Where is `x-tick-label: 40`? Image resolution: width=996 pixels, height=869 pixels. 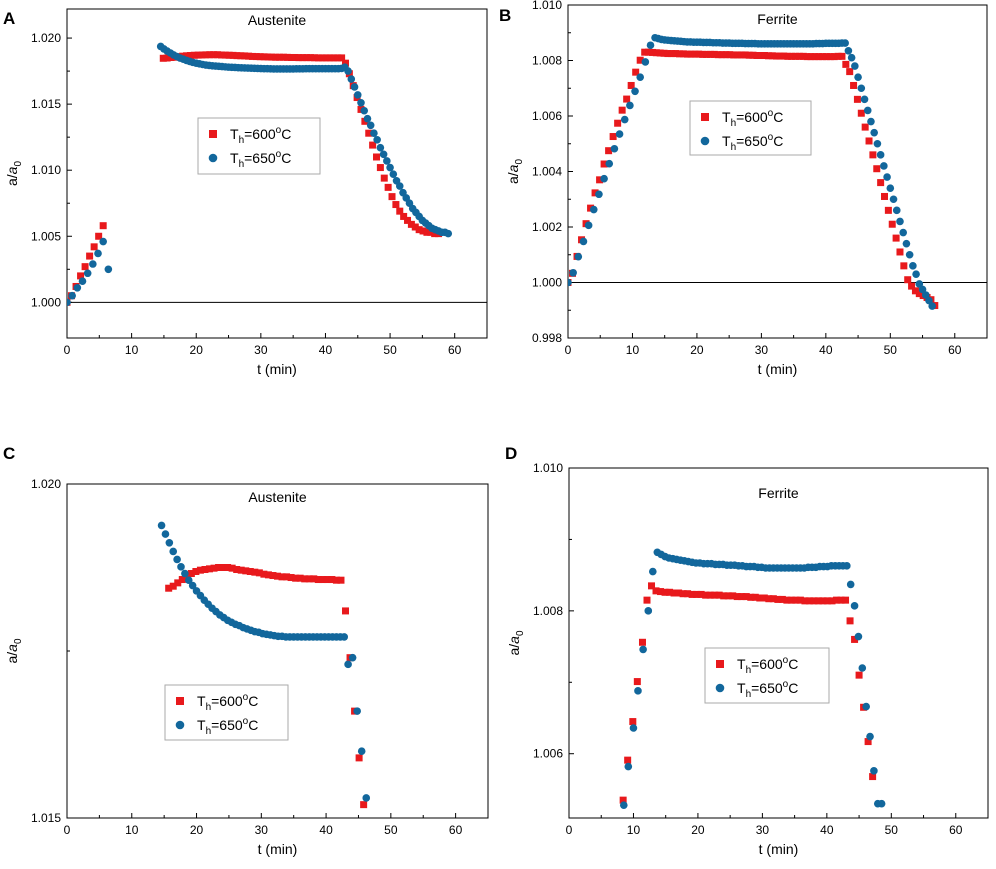
x-tick-label: 40 is located at coordinates (326, 350).